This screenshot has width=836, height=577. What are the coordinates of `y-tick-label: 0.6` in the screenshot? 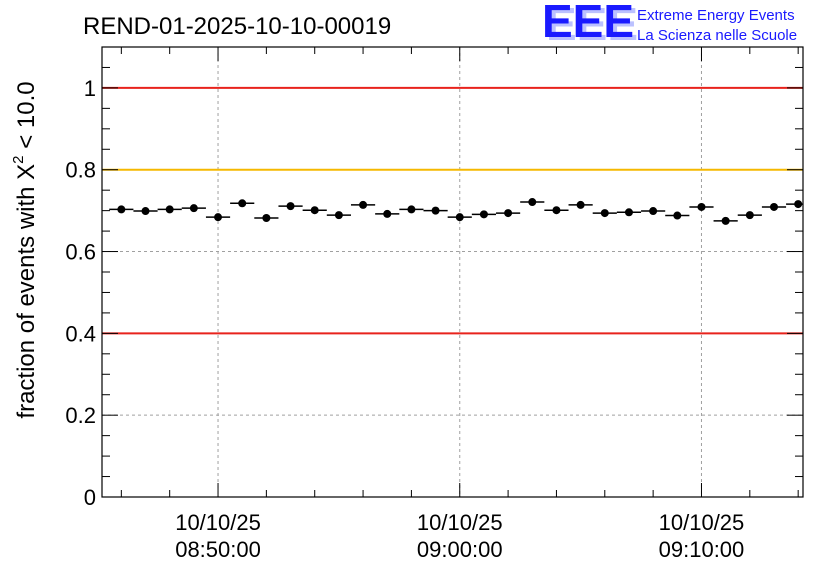 It's located at (80, 252).